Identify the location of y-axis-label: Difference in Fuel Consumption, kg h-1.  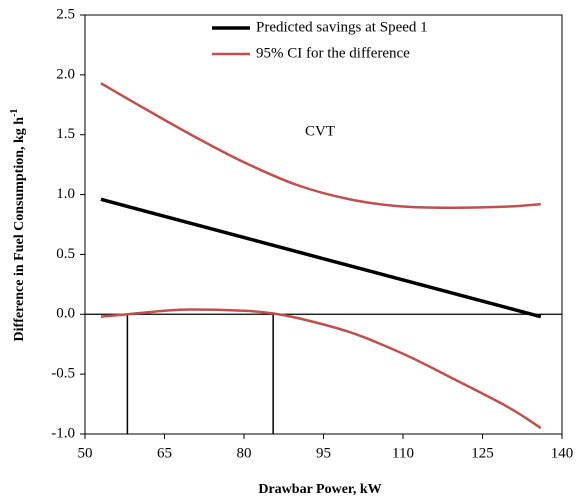
(18, 225).